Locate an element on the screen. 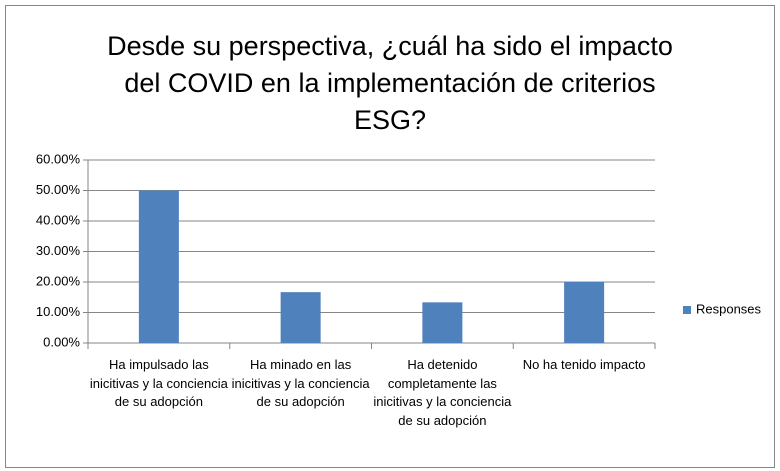 Image resolution: width=780 pixels, height=471 pixels. y-tick-label: 30.00% is located at coordinates (58, 250).